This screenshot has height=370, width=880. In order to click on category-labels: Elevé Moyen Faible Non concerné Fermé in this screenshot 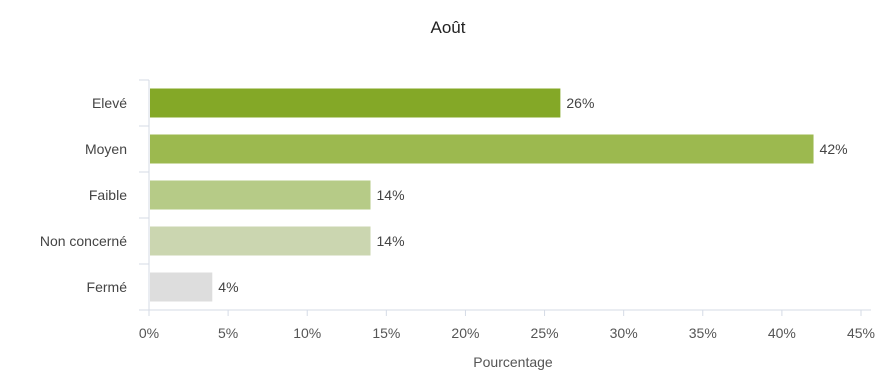, I will do `click(83, 195)`.